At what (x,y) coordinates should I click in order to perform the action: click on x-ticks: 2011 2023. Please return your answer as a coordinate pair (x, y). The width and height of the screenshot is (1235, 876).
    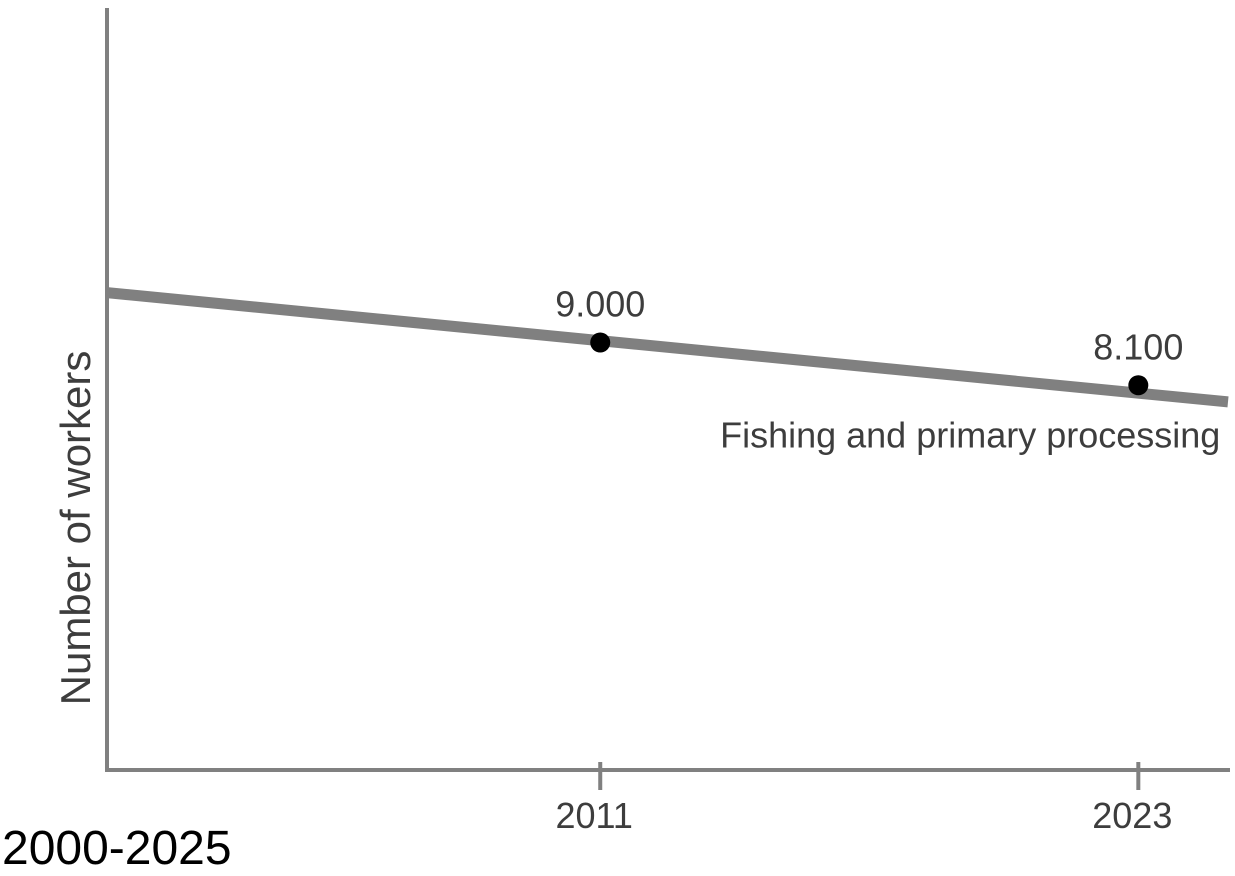
    Looking at the image, I should click on (864, 799).